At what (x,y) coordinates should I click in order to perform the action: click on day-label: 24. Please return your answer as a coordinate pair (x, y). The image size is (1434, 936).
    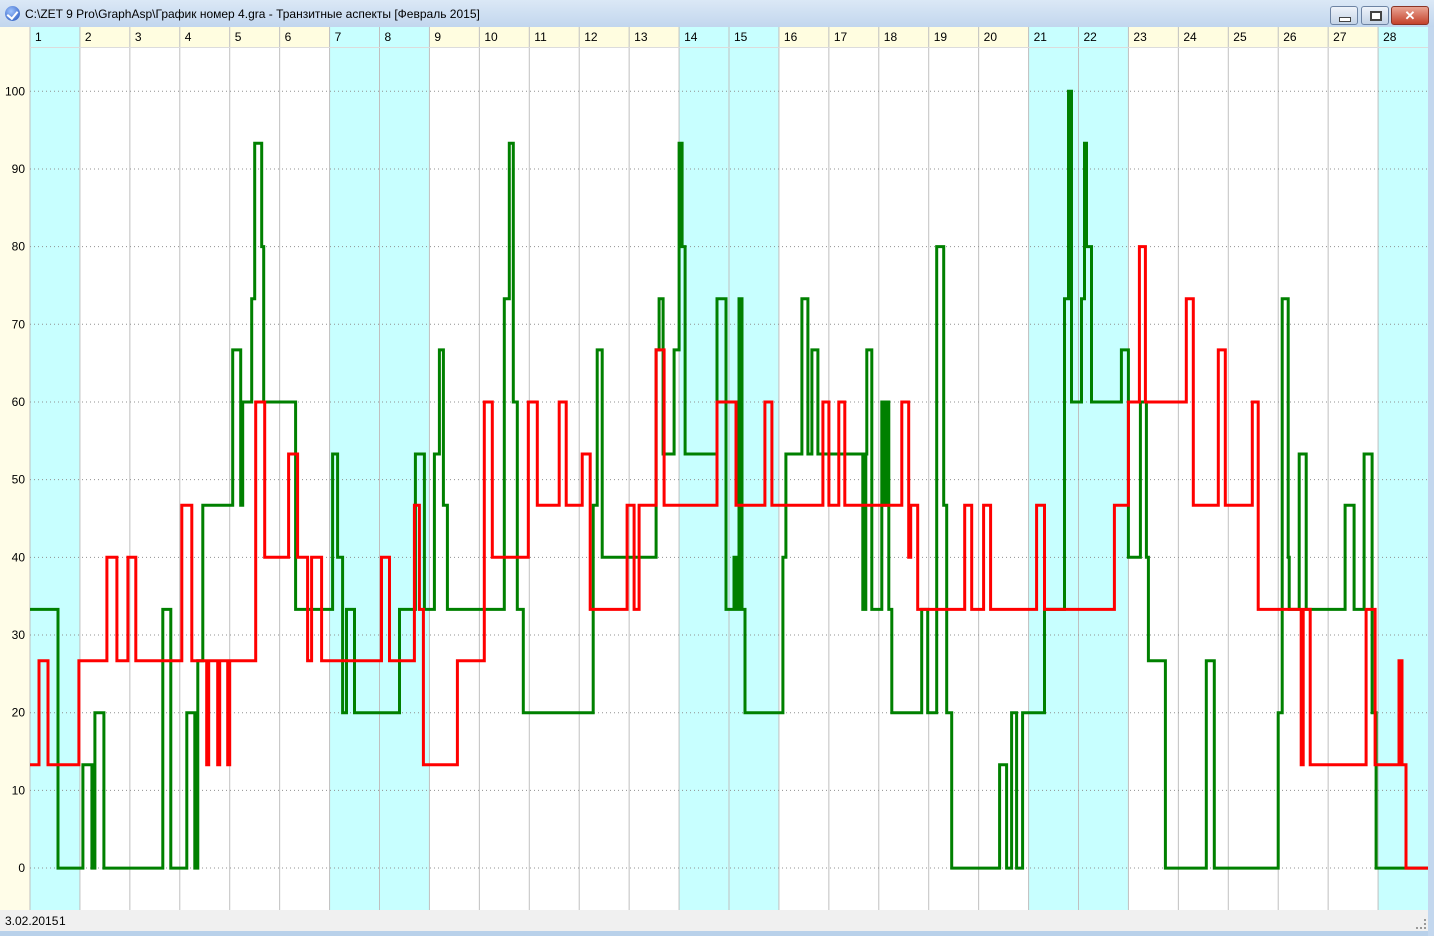
    Looking at the image, I should click on (1190, 37).